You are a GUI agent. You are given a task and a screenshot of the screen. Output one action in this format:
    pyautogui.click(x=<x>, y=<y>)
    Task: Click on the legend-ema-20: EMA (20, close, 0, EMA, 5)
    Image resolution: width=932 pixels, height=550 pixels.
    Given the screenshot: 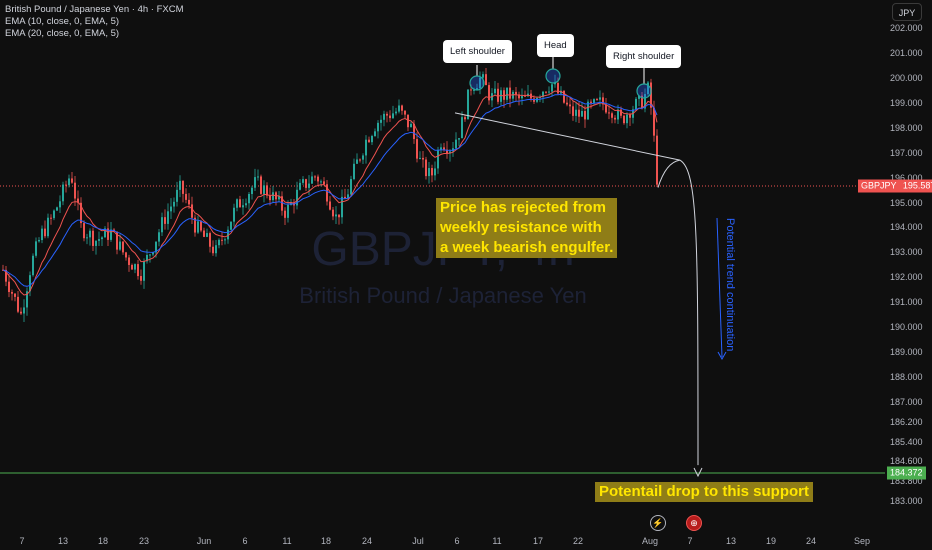 What is the action you would take?
    pyautogui.click(x=62, y=33)
    